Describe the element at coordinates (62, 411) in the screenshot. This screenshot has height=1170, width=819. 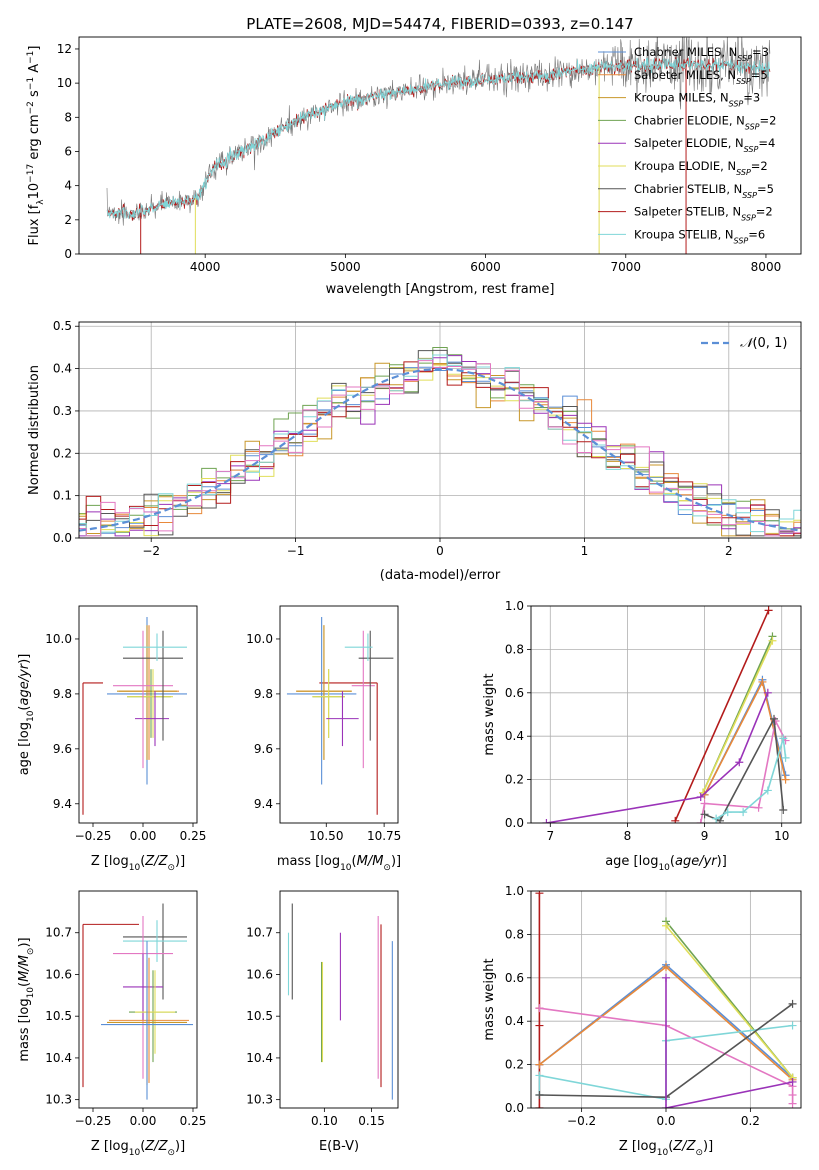
I see `y-tick-label: 0.3` at that location.